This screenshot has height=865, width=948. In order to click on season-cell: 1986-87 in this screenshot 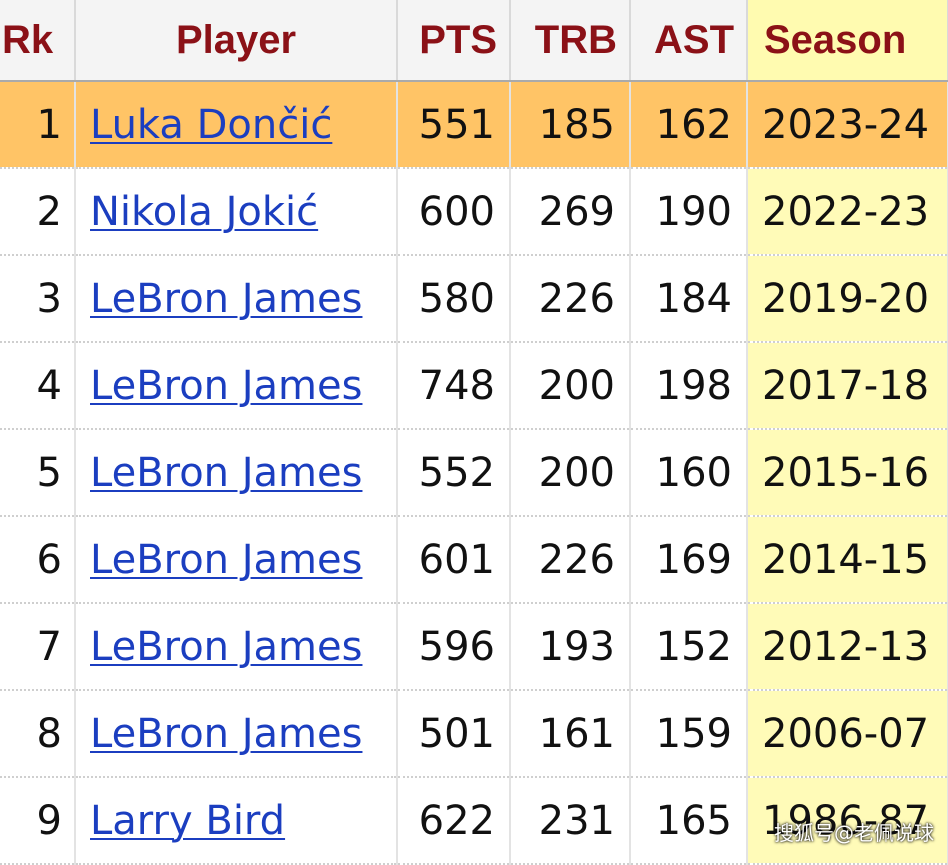, I will do `click(847, 821)`.